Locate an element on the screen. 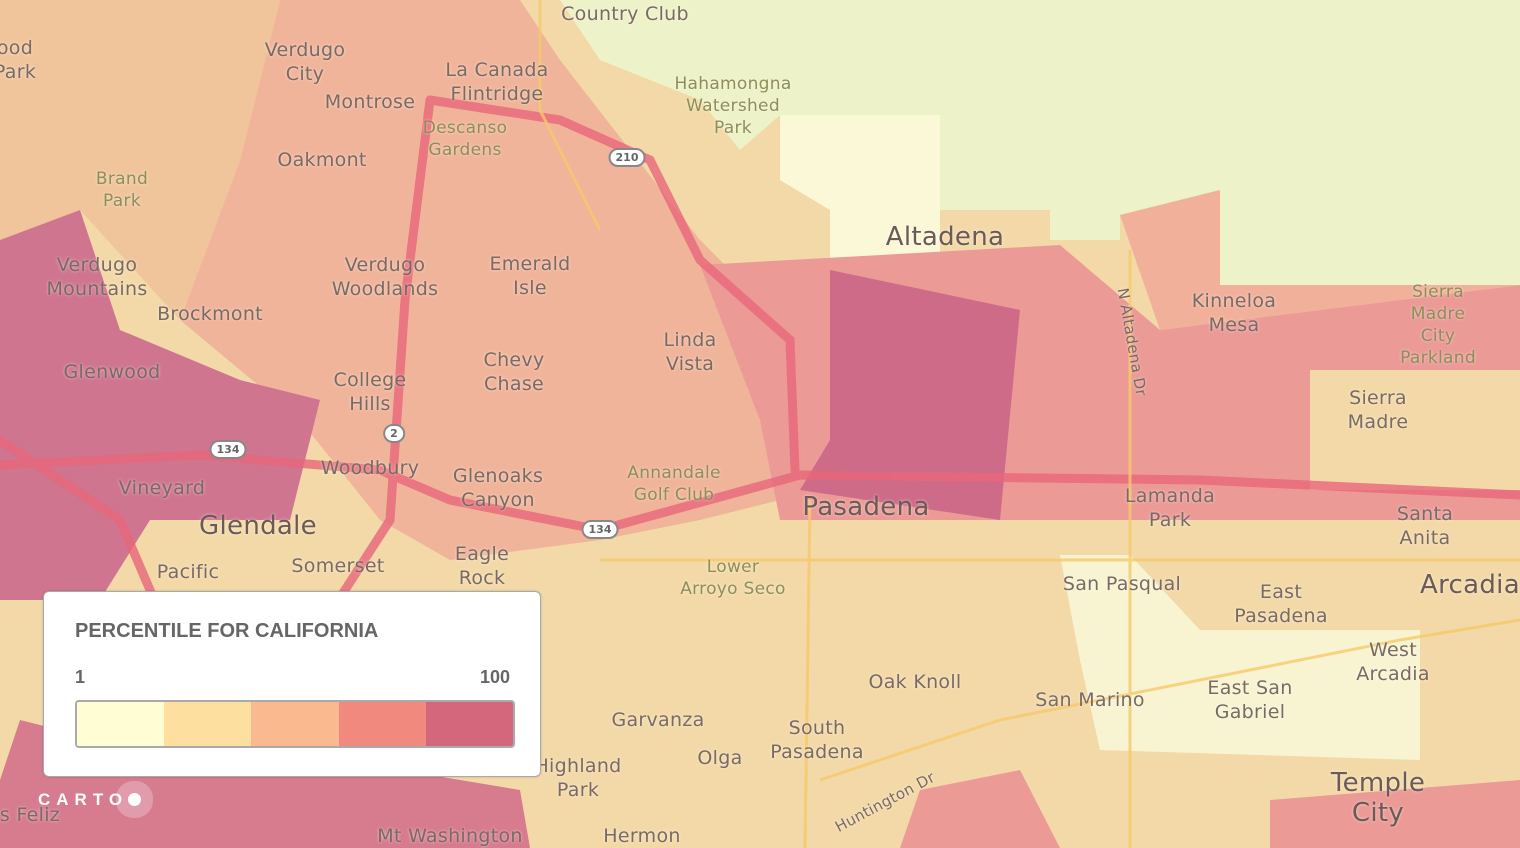  place-label: Emerald Isle is located at coordinates (530, 276).